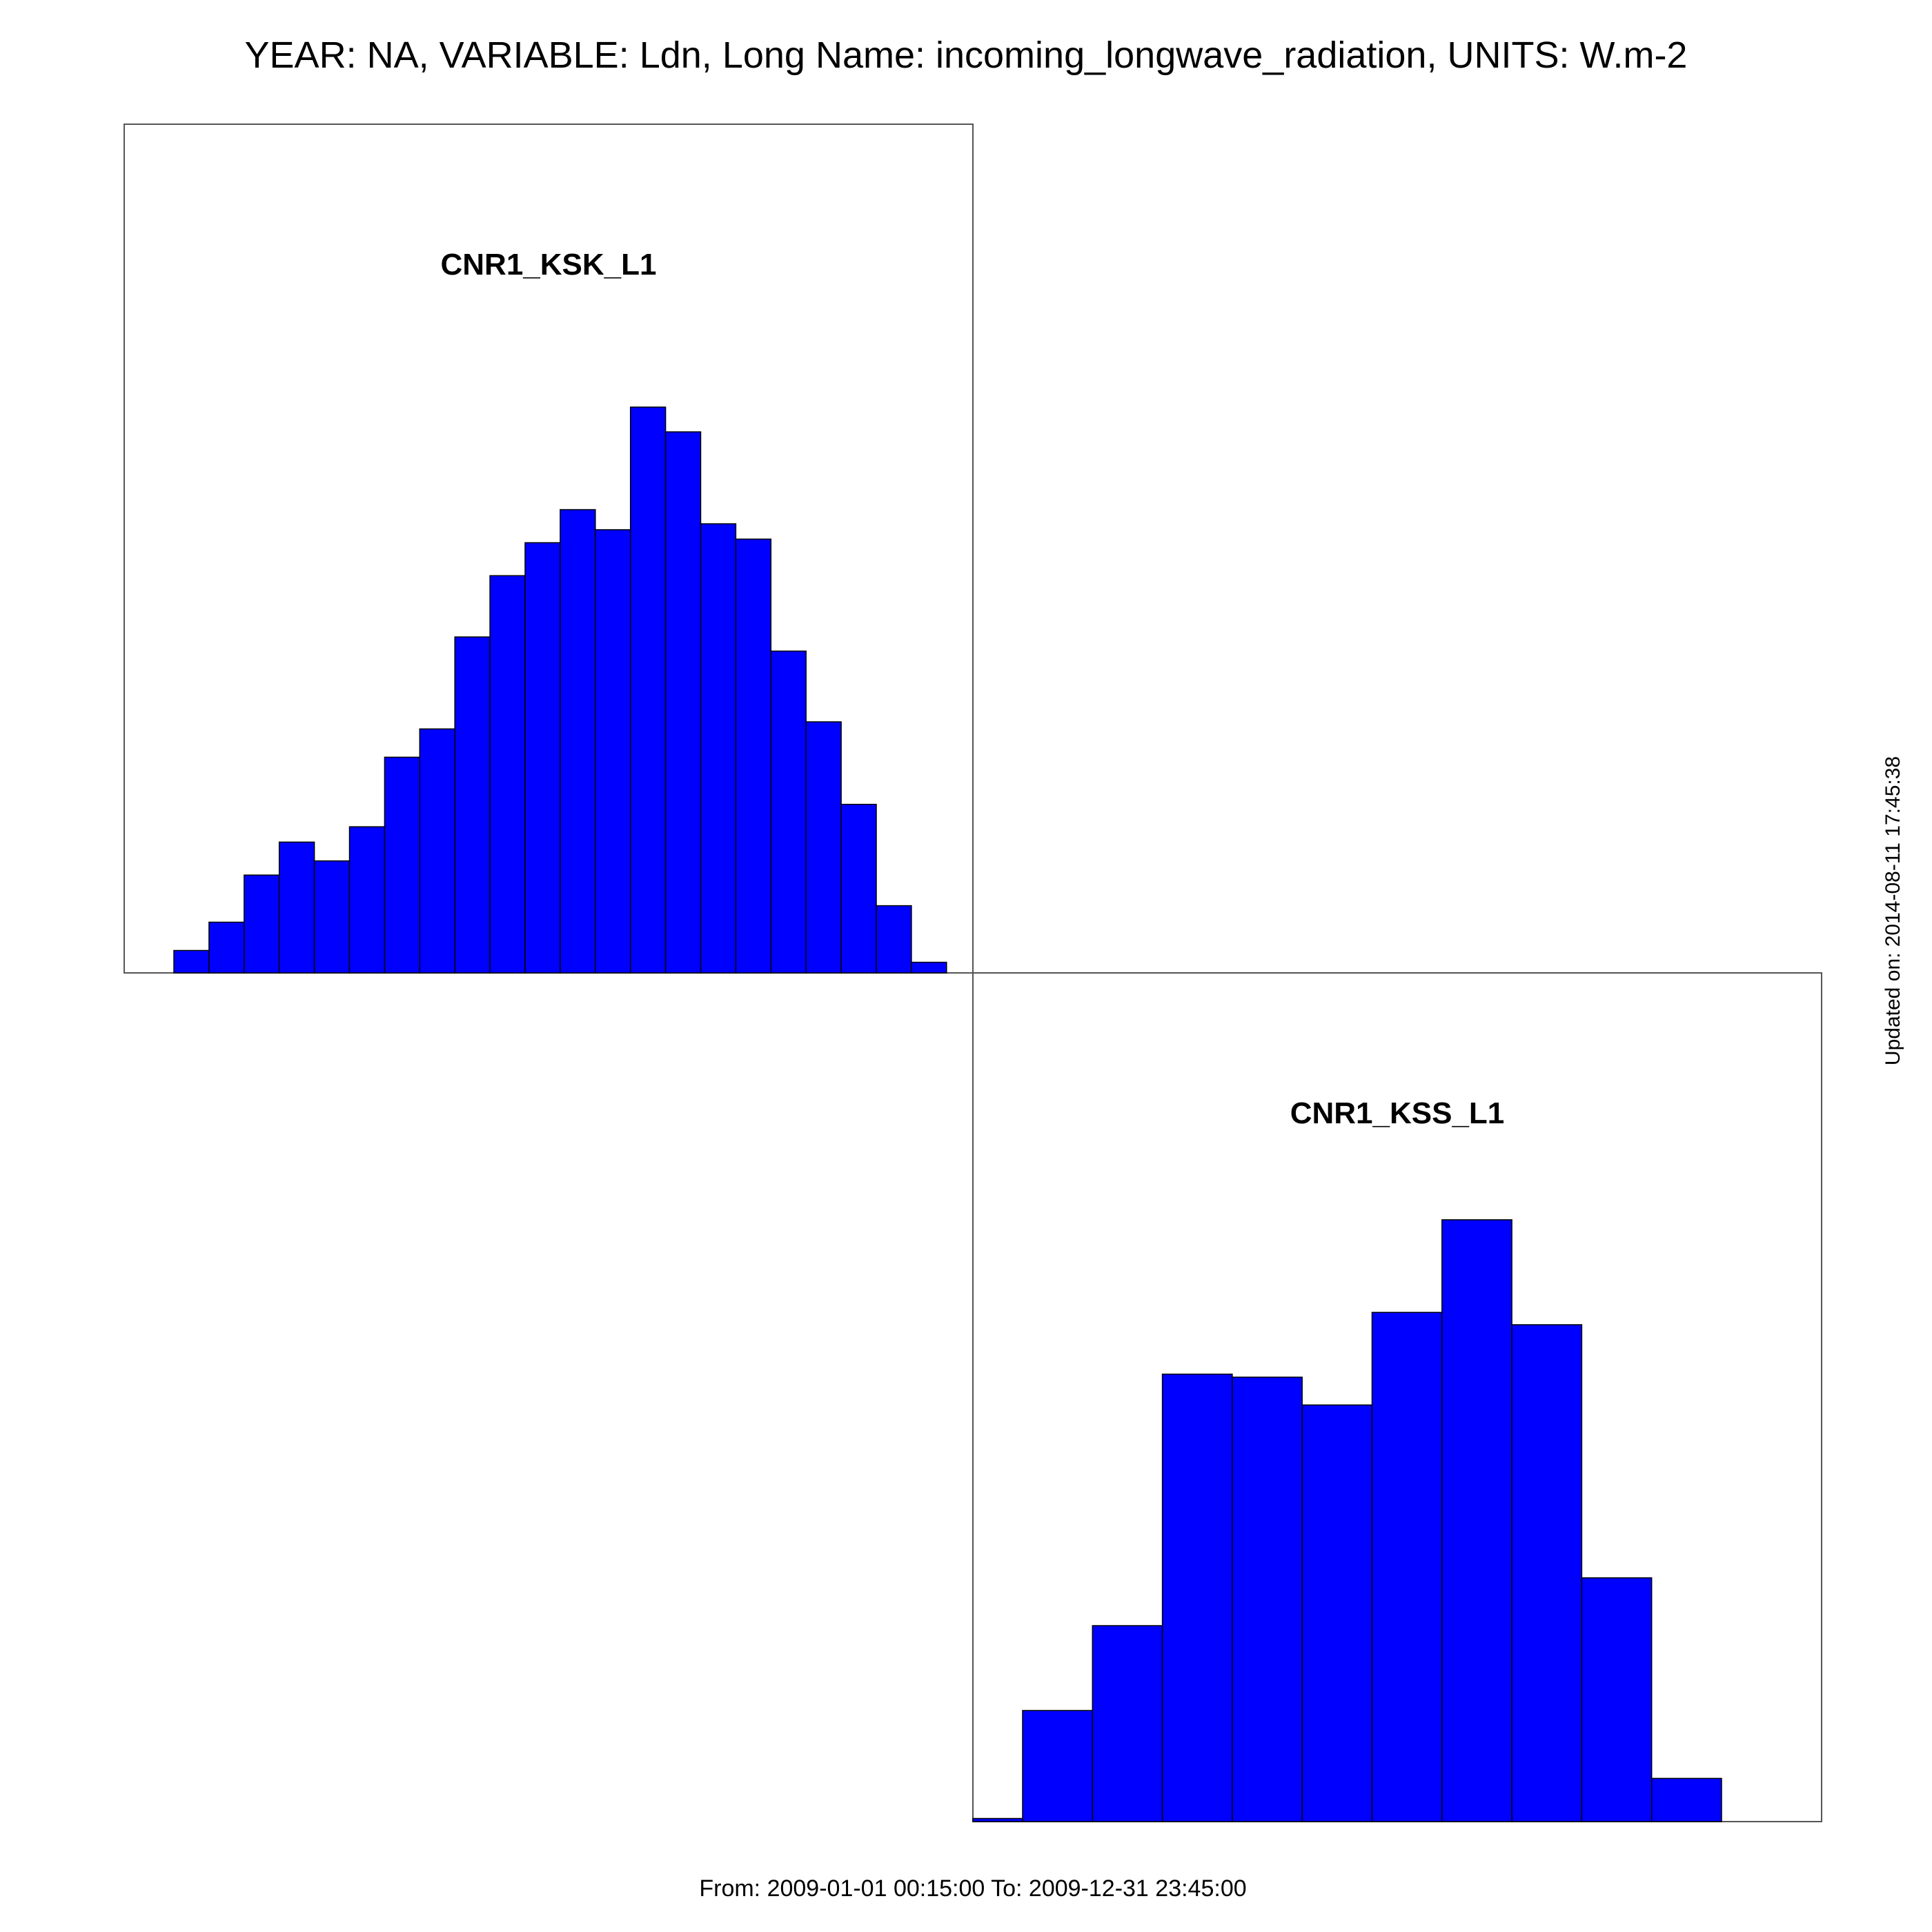  Describe the element at coordinates (1893, 910) in the screenshot. I see `updated-timestamp: Updated on: 2014-08-11 17:45:38` at that location.